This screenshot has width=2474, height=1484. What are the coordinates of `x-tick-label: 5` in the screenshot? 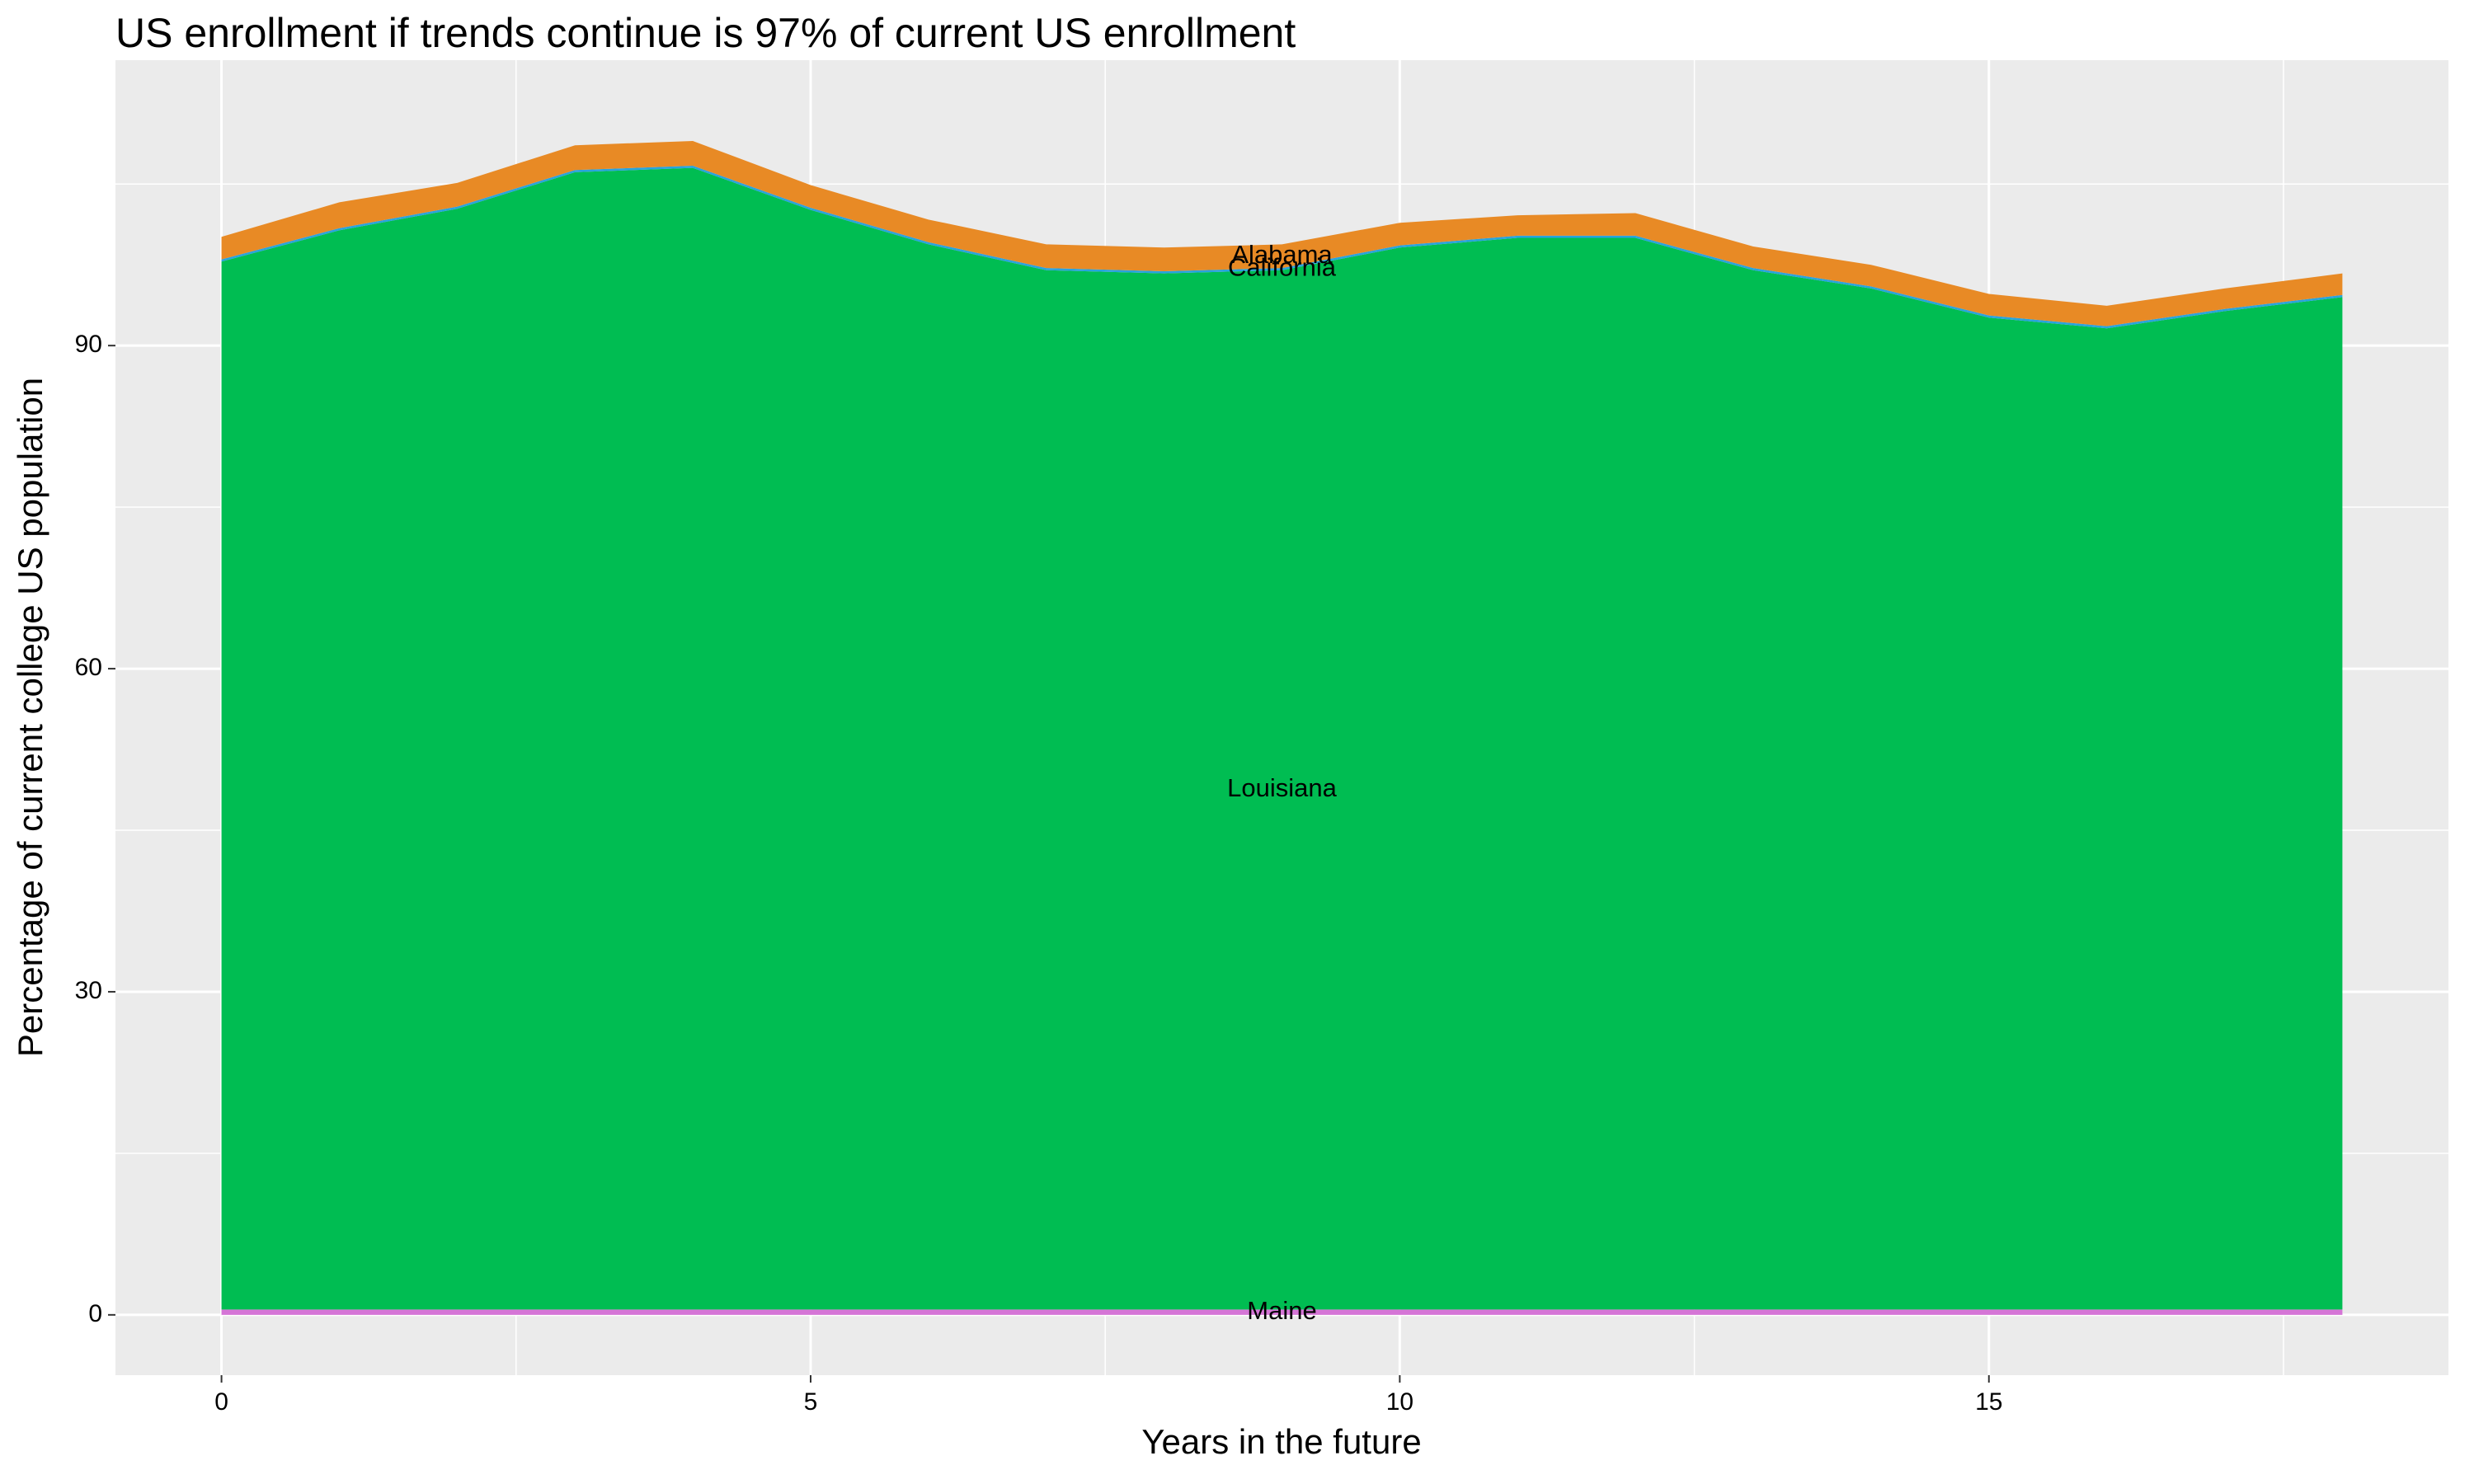 It's located at (811, 1402).